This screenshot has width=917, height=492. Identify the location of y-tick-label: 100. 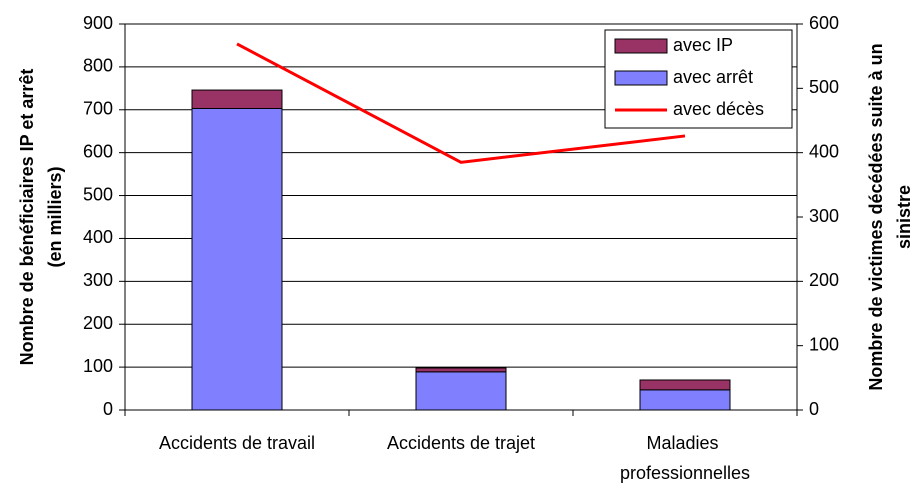
(98, 366).